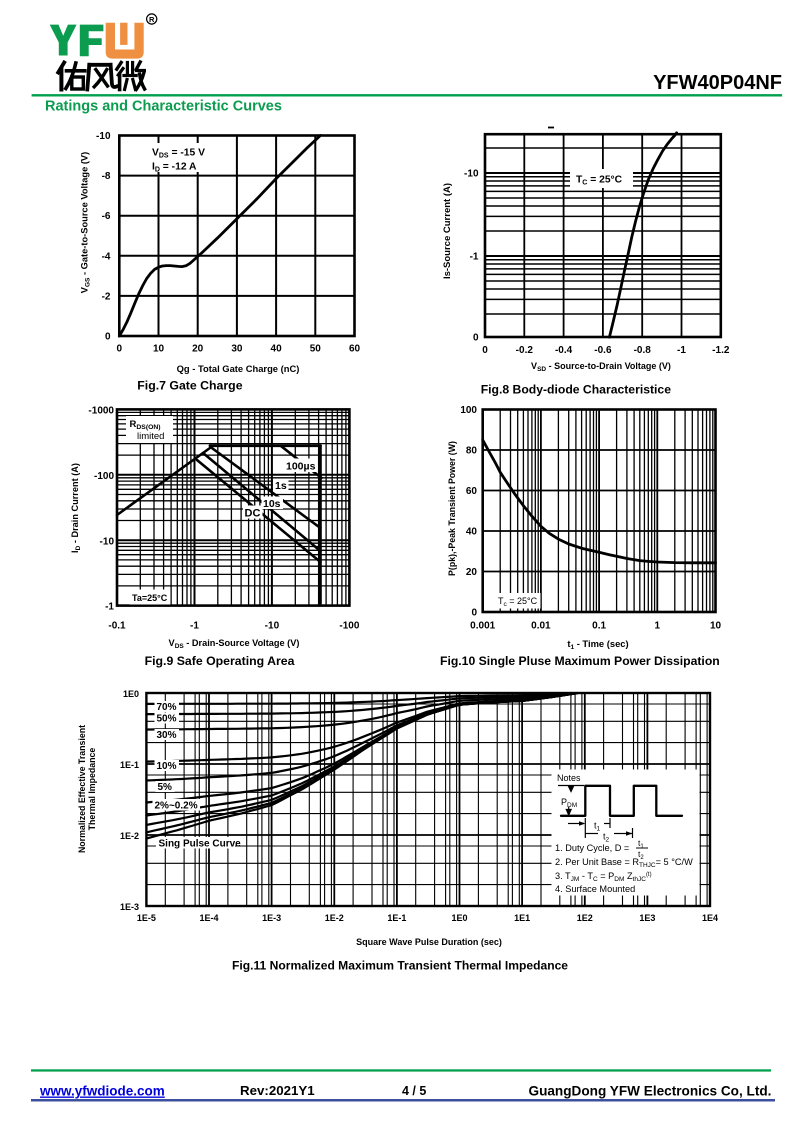  What do you see at coordinates (272, 504) in the screenshot?
I see `svg-text: 10s` at bounding box center [272, 504].